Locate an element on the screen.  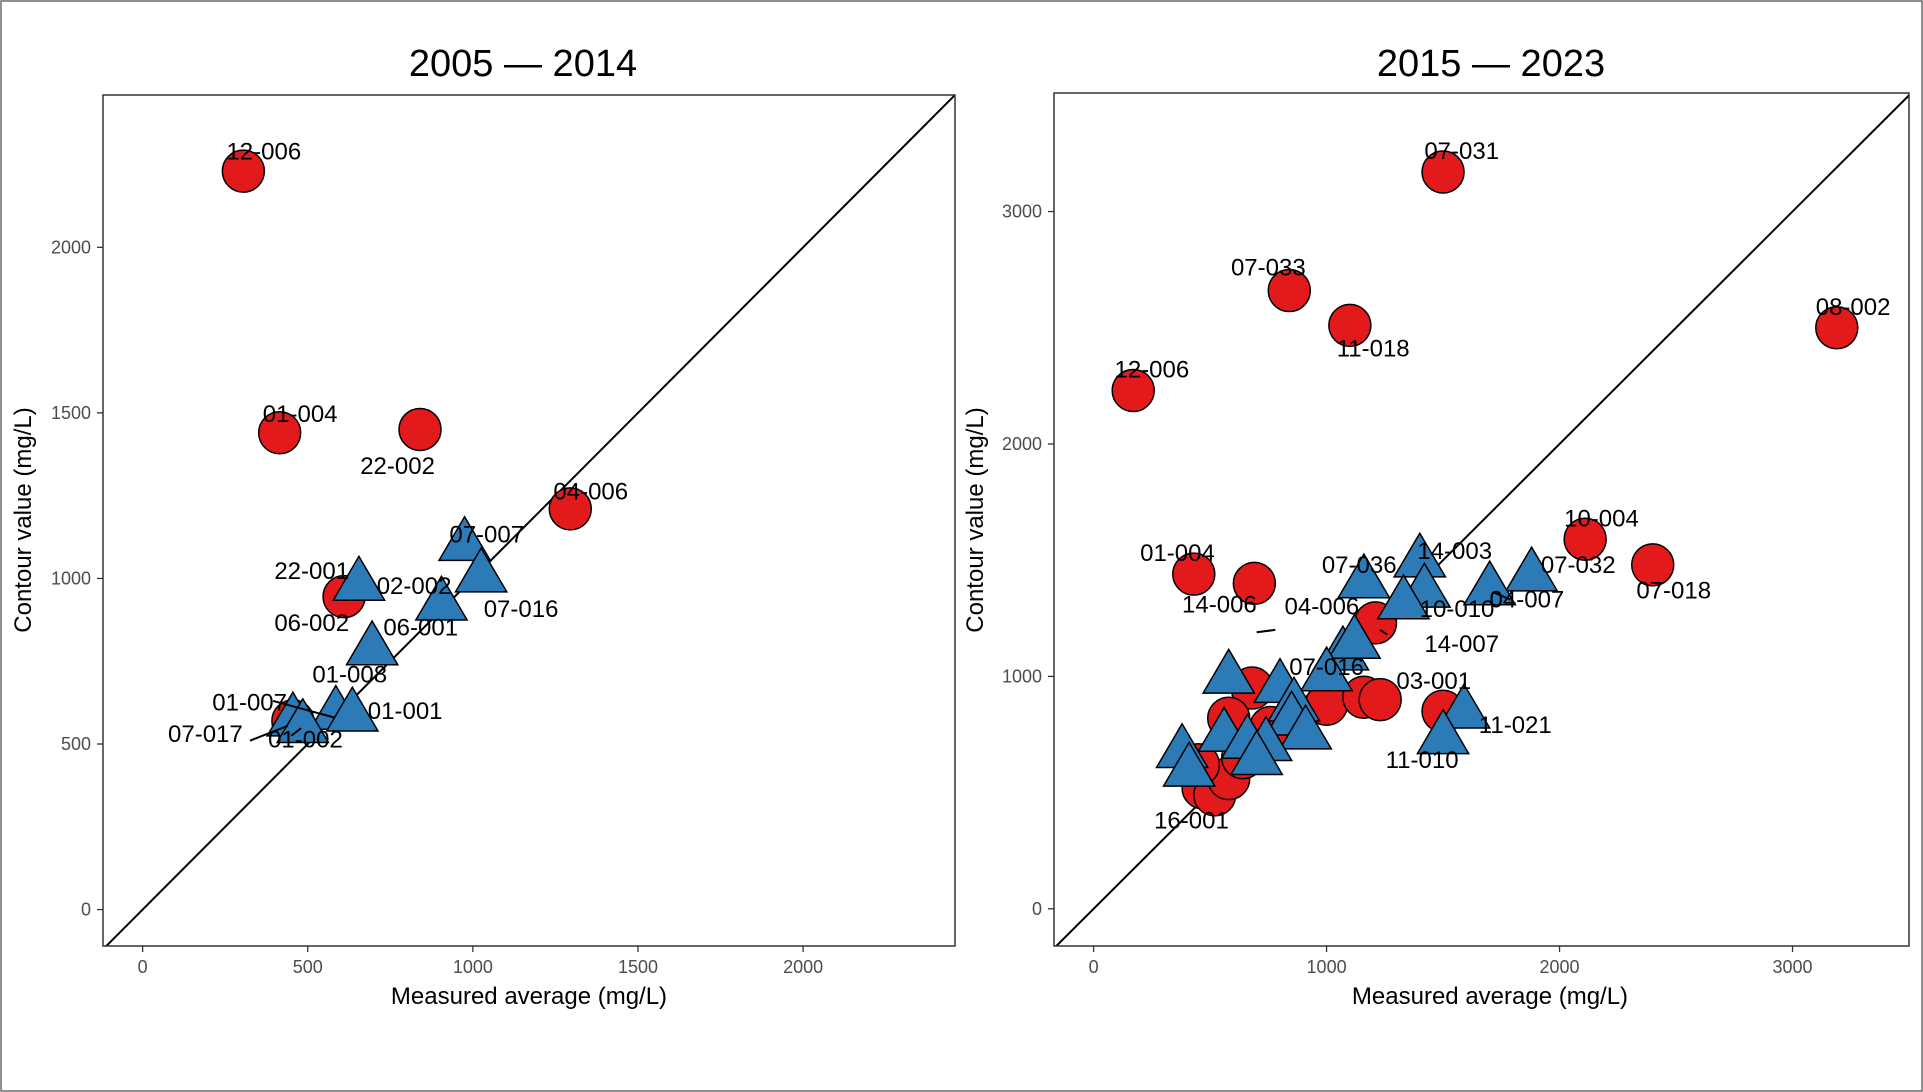
point-label: 10-004 is located at coordinates (1601, 518).